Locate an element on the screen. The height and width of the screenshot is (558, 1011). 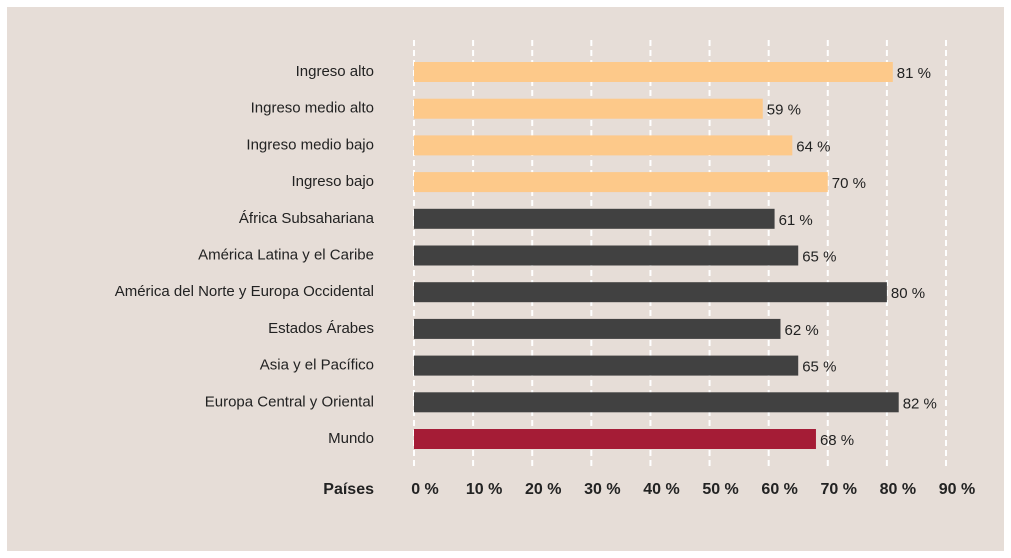
y-tick-label: América del Norte y Europa Occidental is located at coordinates (244, 291).